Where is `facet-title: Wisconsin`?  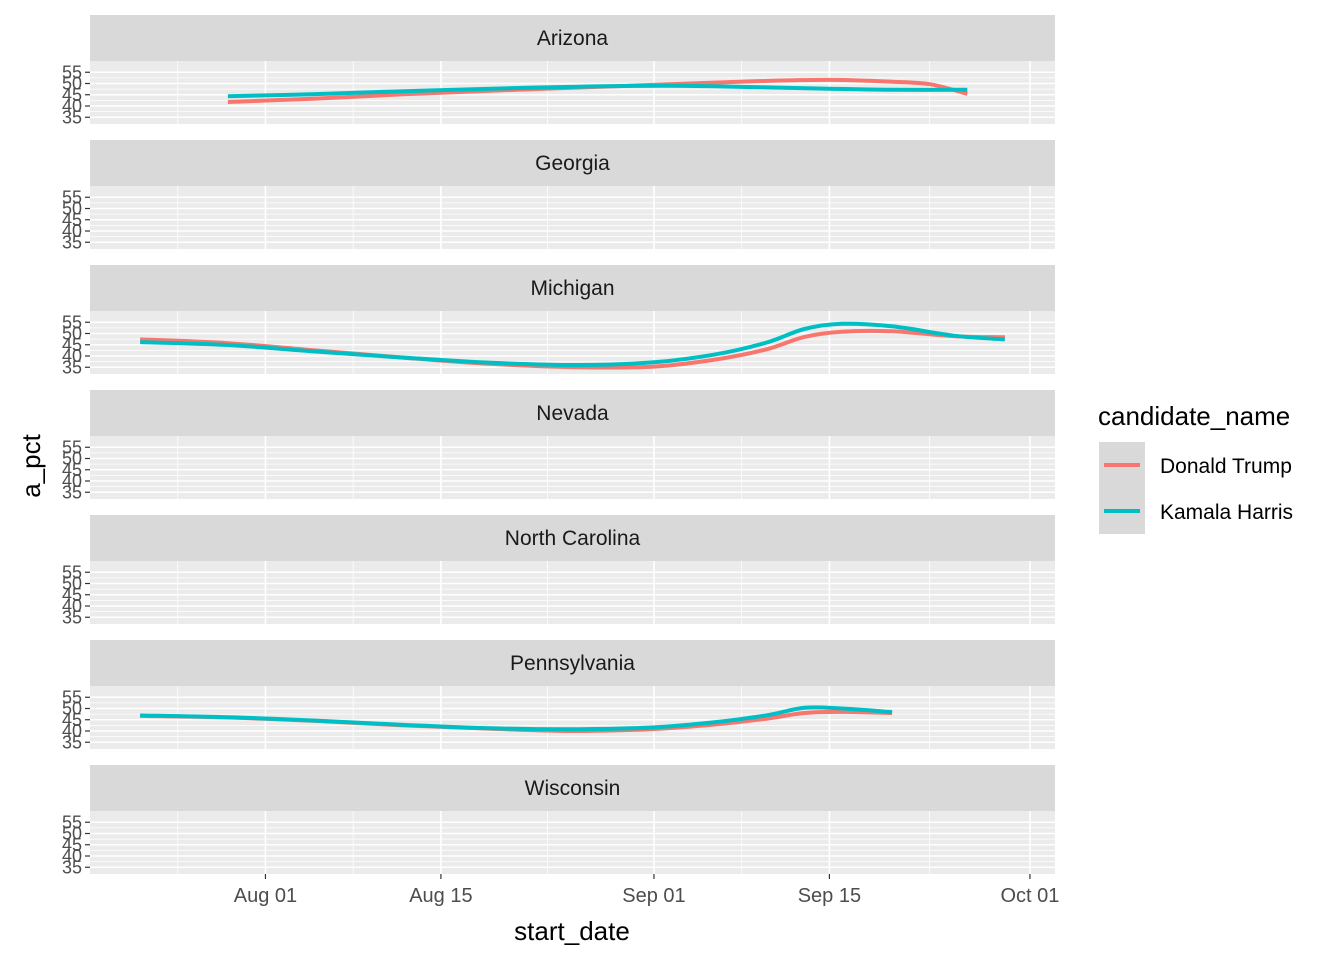 facet-title: Wisconsin is located at coordinates (573, 788).